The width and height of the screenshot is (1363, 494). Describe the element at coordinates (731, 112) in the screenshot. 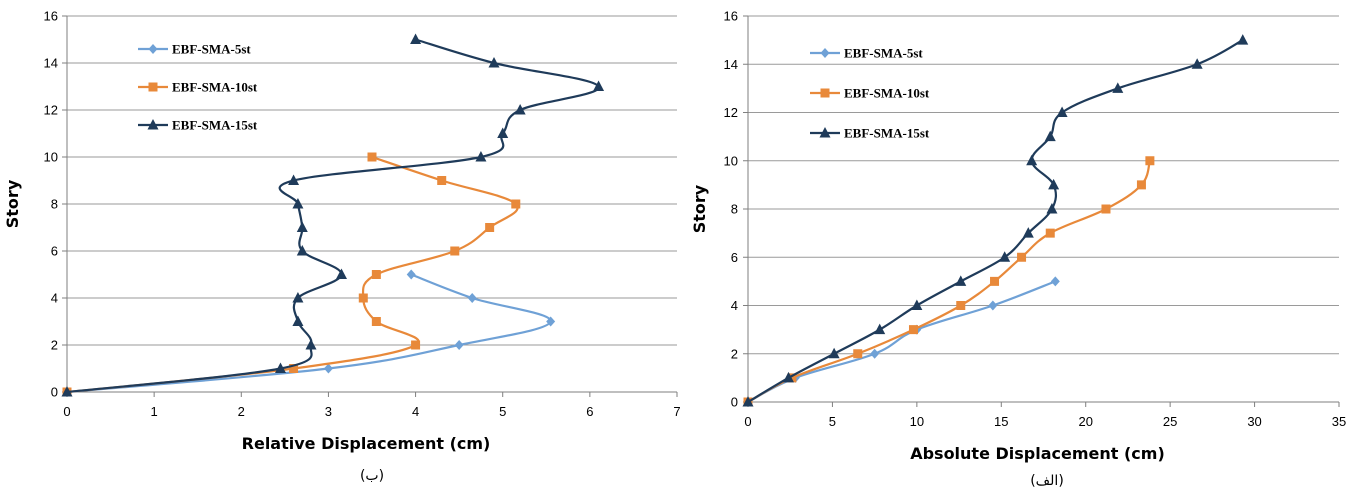

I see `y-tick-label: 12` at that location.